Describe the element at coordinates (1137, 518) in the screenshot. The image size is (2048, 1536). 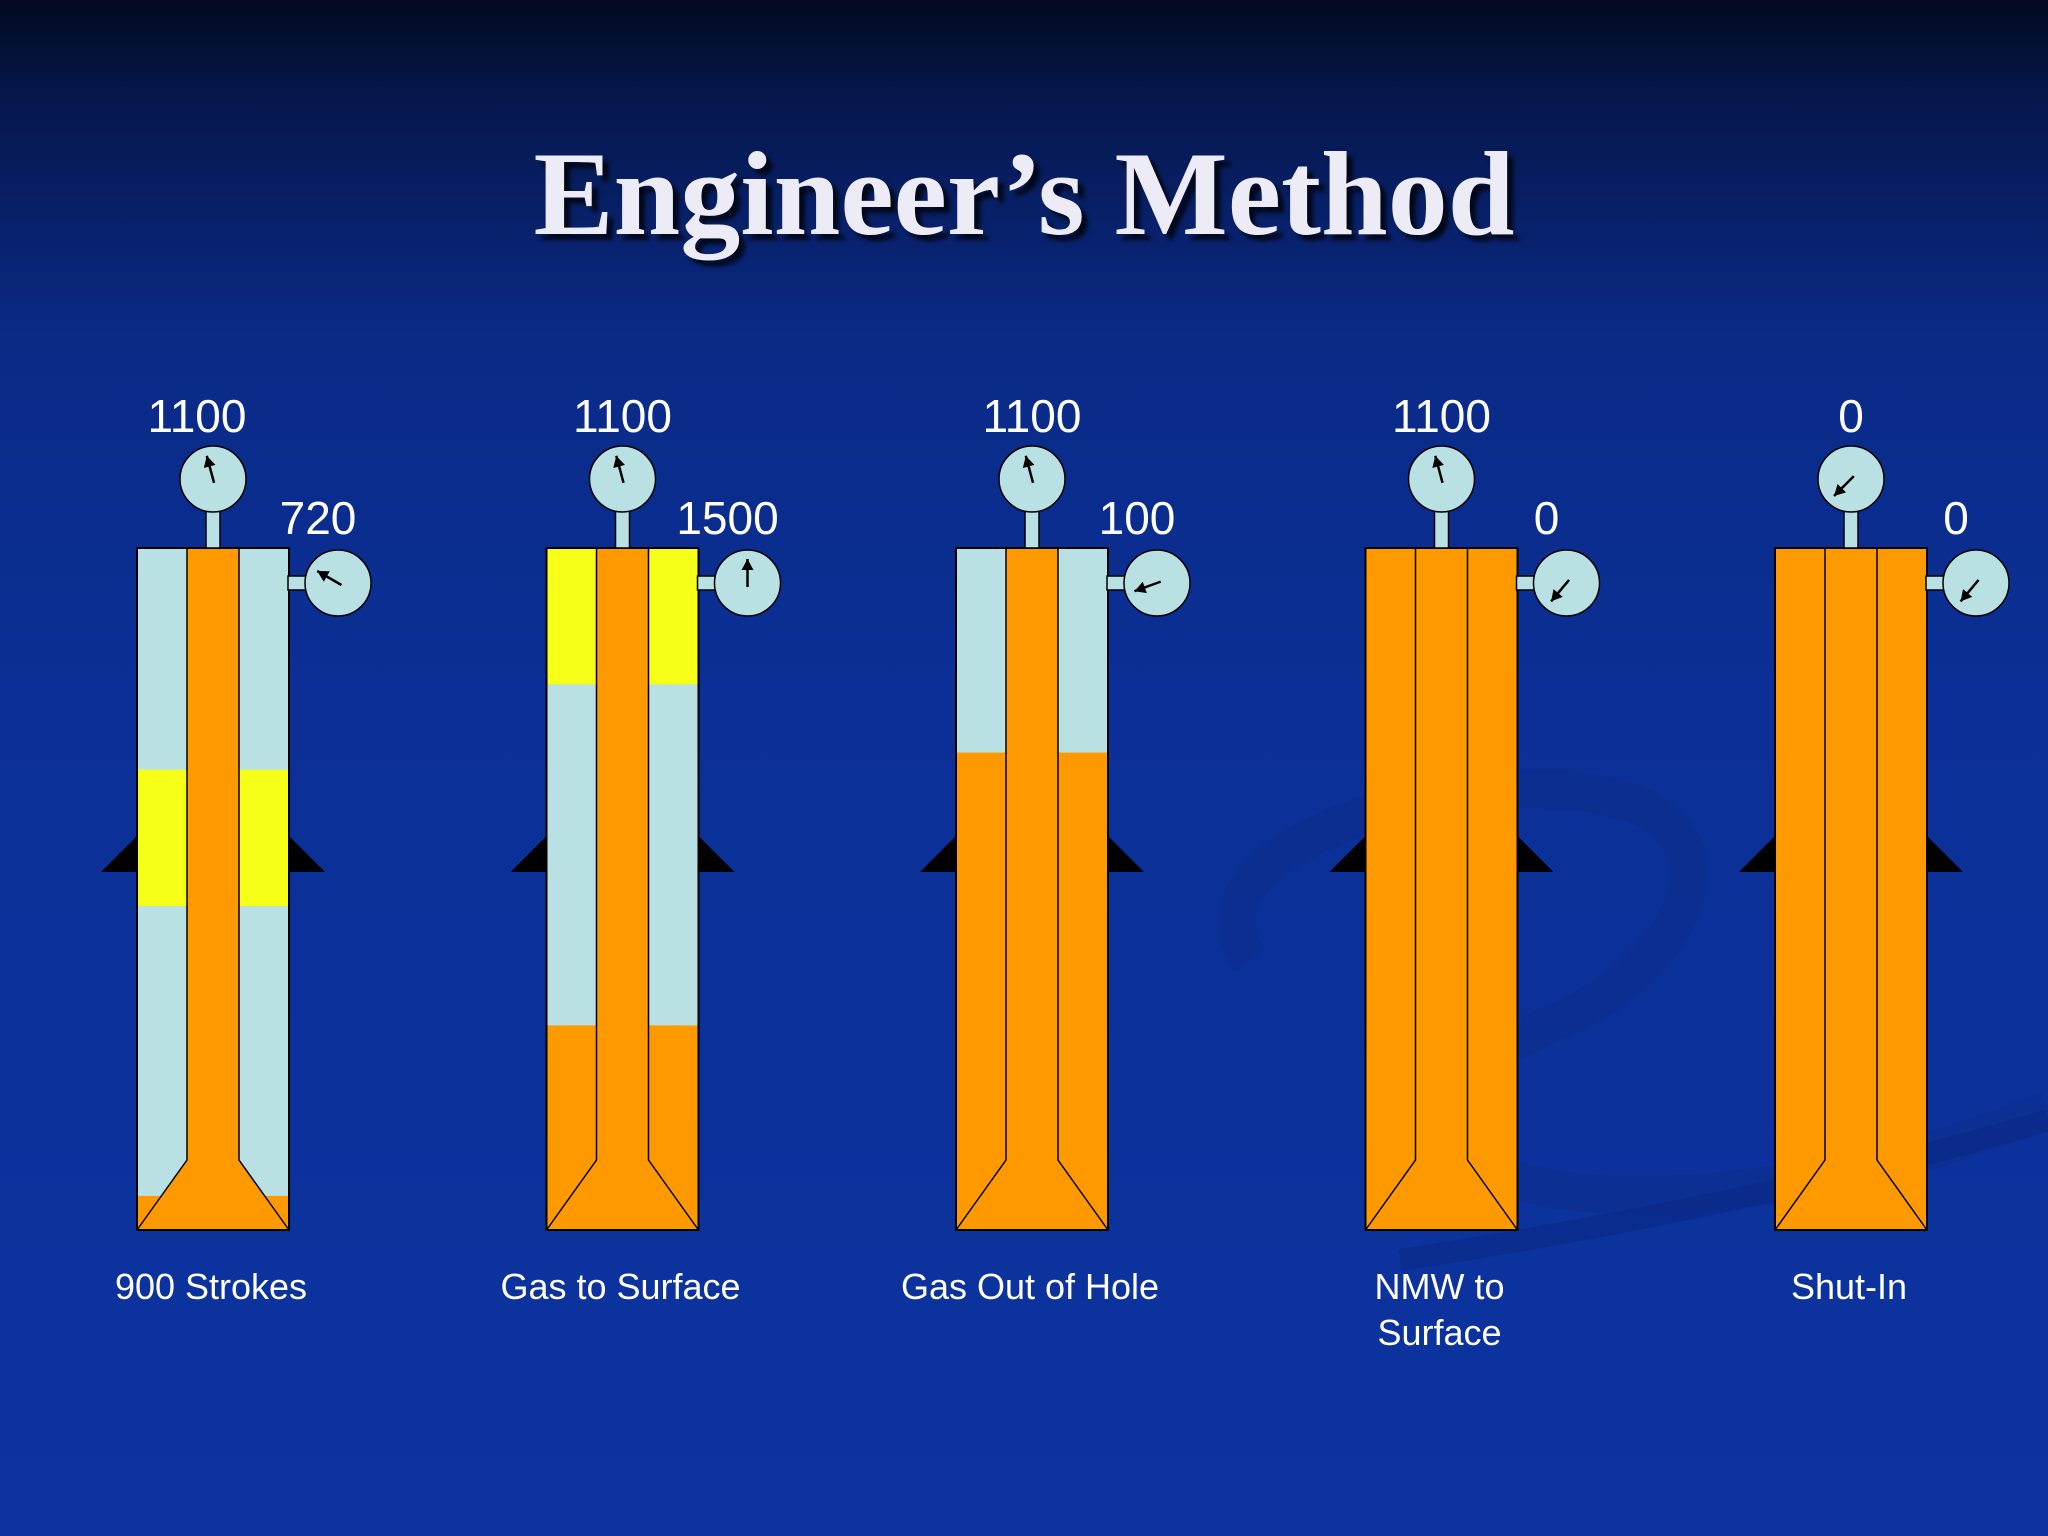
I see `casing-pressure-label: 100` at that location.